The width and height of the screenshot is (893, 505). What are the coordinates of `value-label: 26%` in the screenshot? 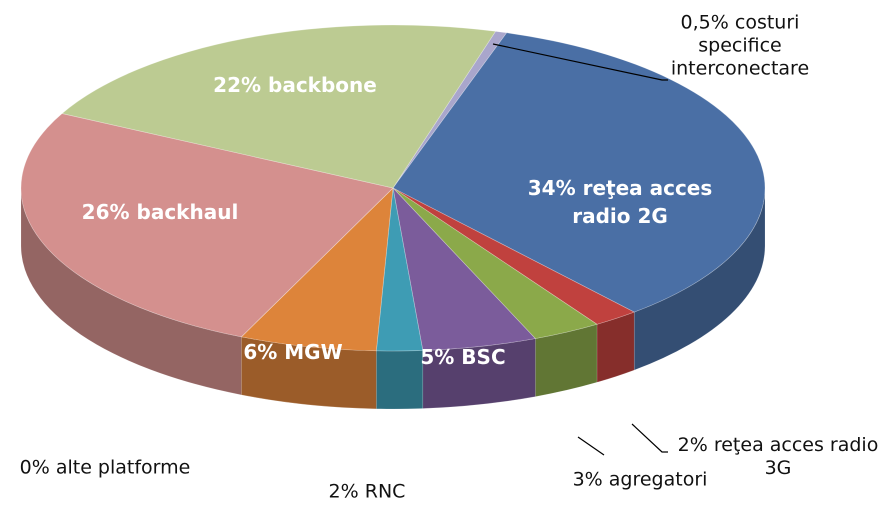 It's located at (105, 212).